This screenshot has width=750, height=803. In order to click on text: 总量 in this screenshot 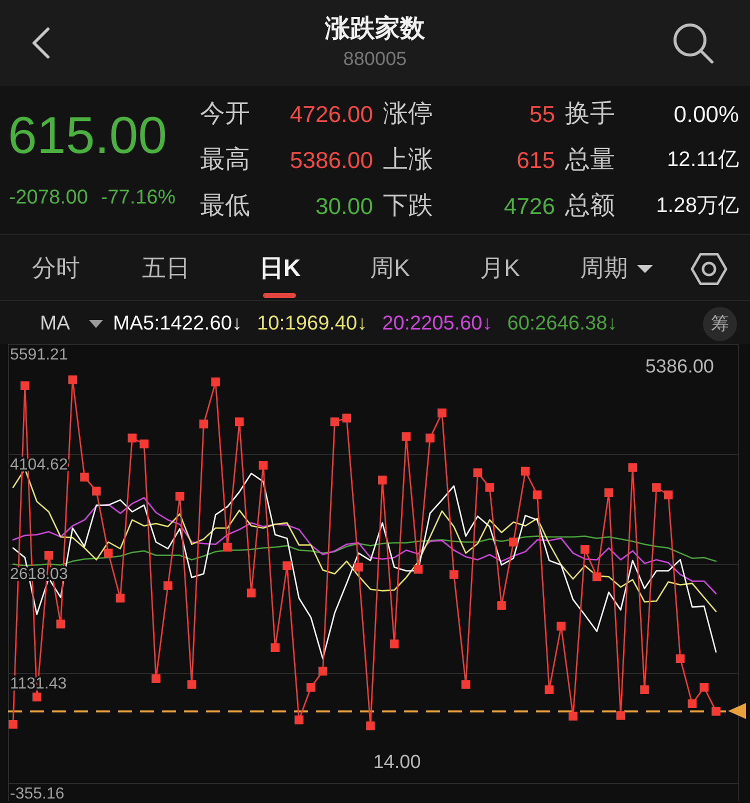, I will do `click(590, 160)`.